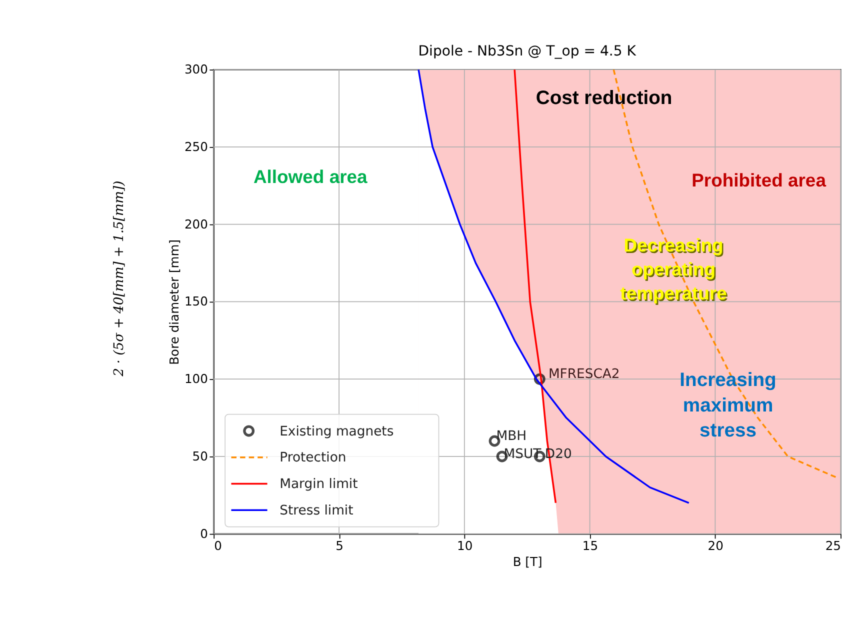 Image resolution: width=852 pixels, height=633 pixels. Describe the element at coordinates (833, 546) in the screenshot. I see `x-tick-label: 25` at that location.